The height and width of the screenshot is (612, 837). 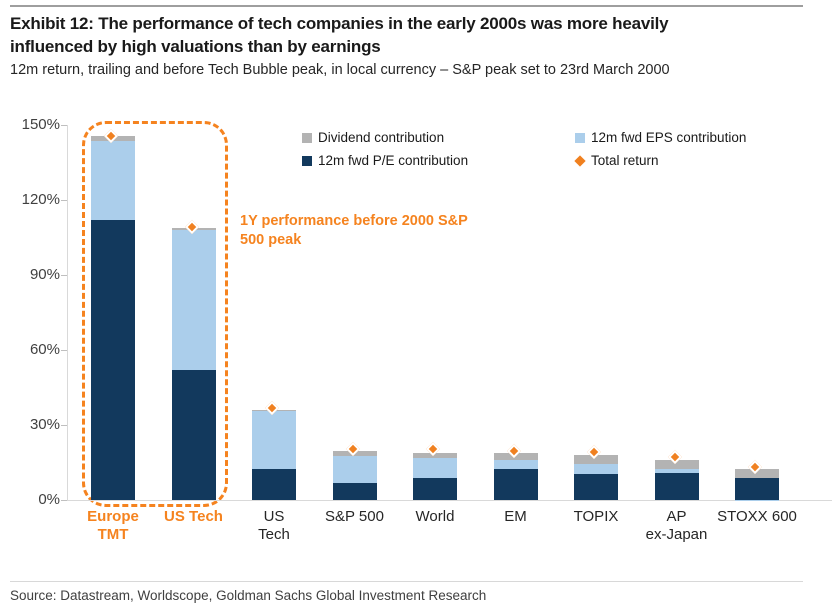 What do you see at coordinates (393, 160) in the screenshot?
I see `legend-label: 12m fwd P/E contribution` at bounding box center [393, 160].